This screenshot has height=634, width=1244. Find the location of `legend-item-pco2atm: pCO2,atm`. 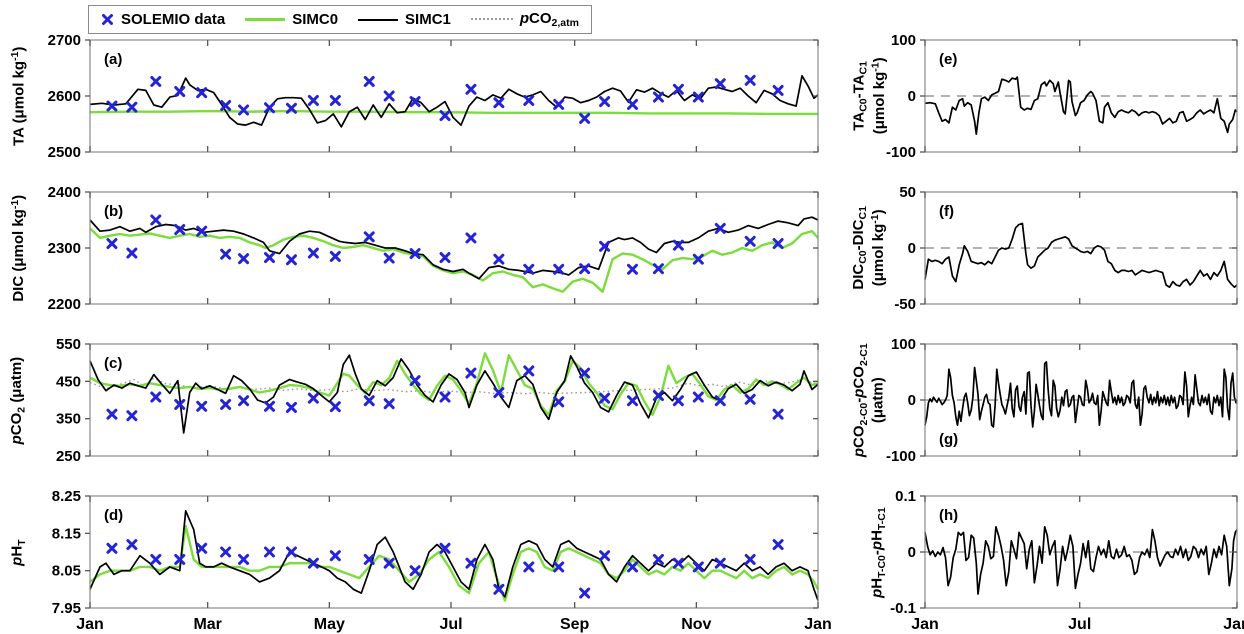

legend-item-pco2atm: pCO2,atm is located at coordinates (524, 19).